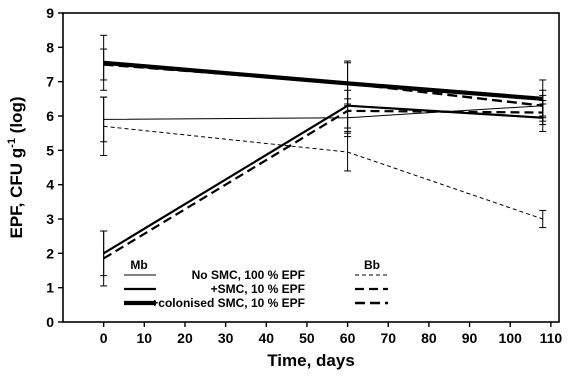  I want to click on x-tick-label: 30, so click(226, 338).